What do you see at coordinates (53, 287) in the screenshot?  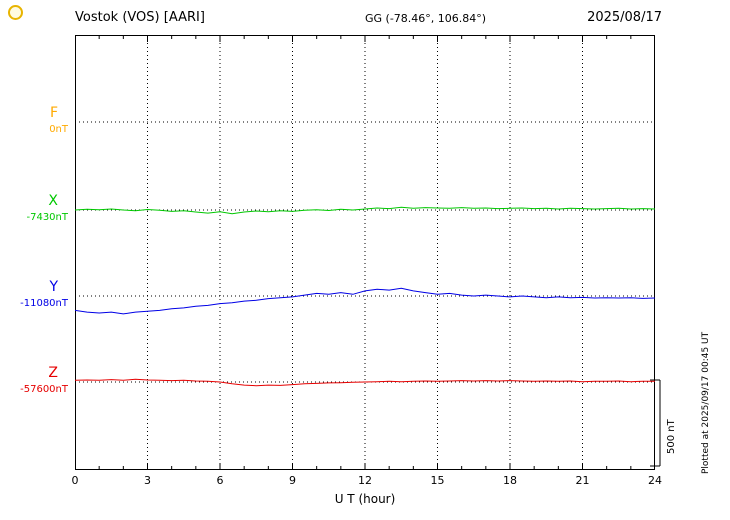 I see `component-letter-y: Y` at bounding box center [53, 287].